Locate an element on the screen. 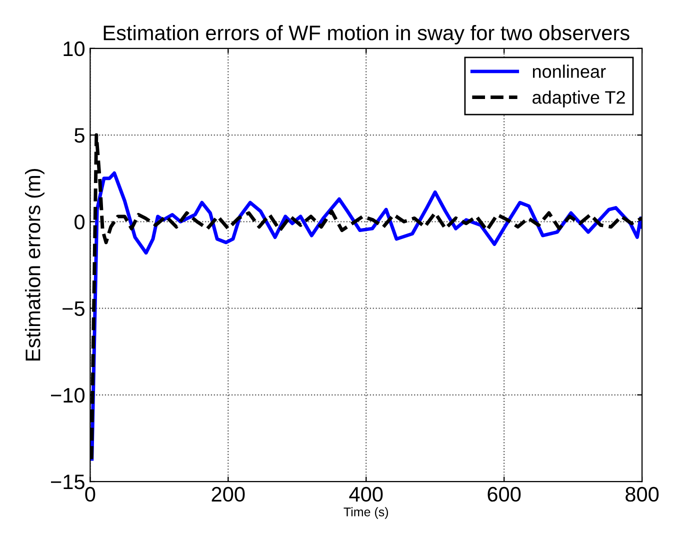 This screenshot has height=538, width=673. y-tick-label: 0 is located at coordinates (79, 222).